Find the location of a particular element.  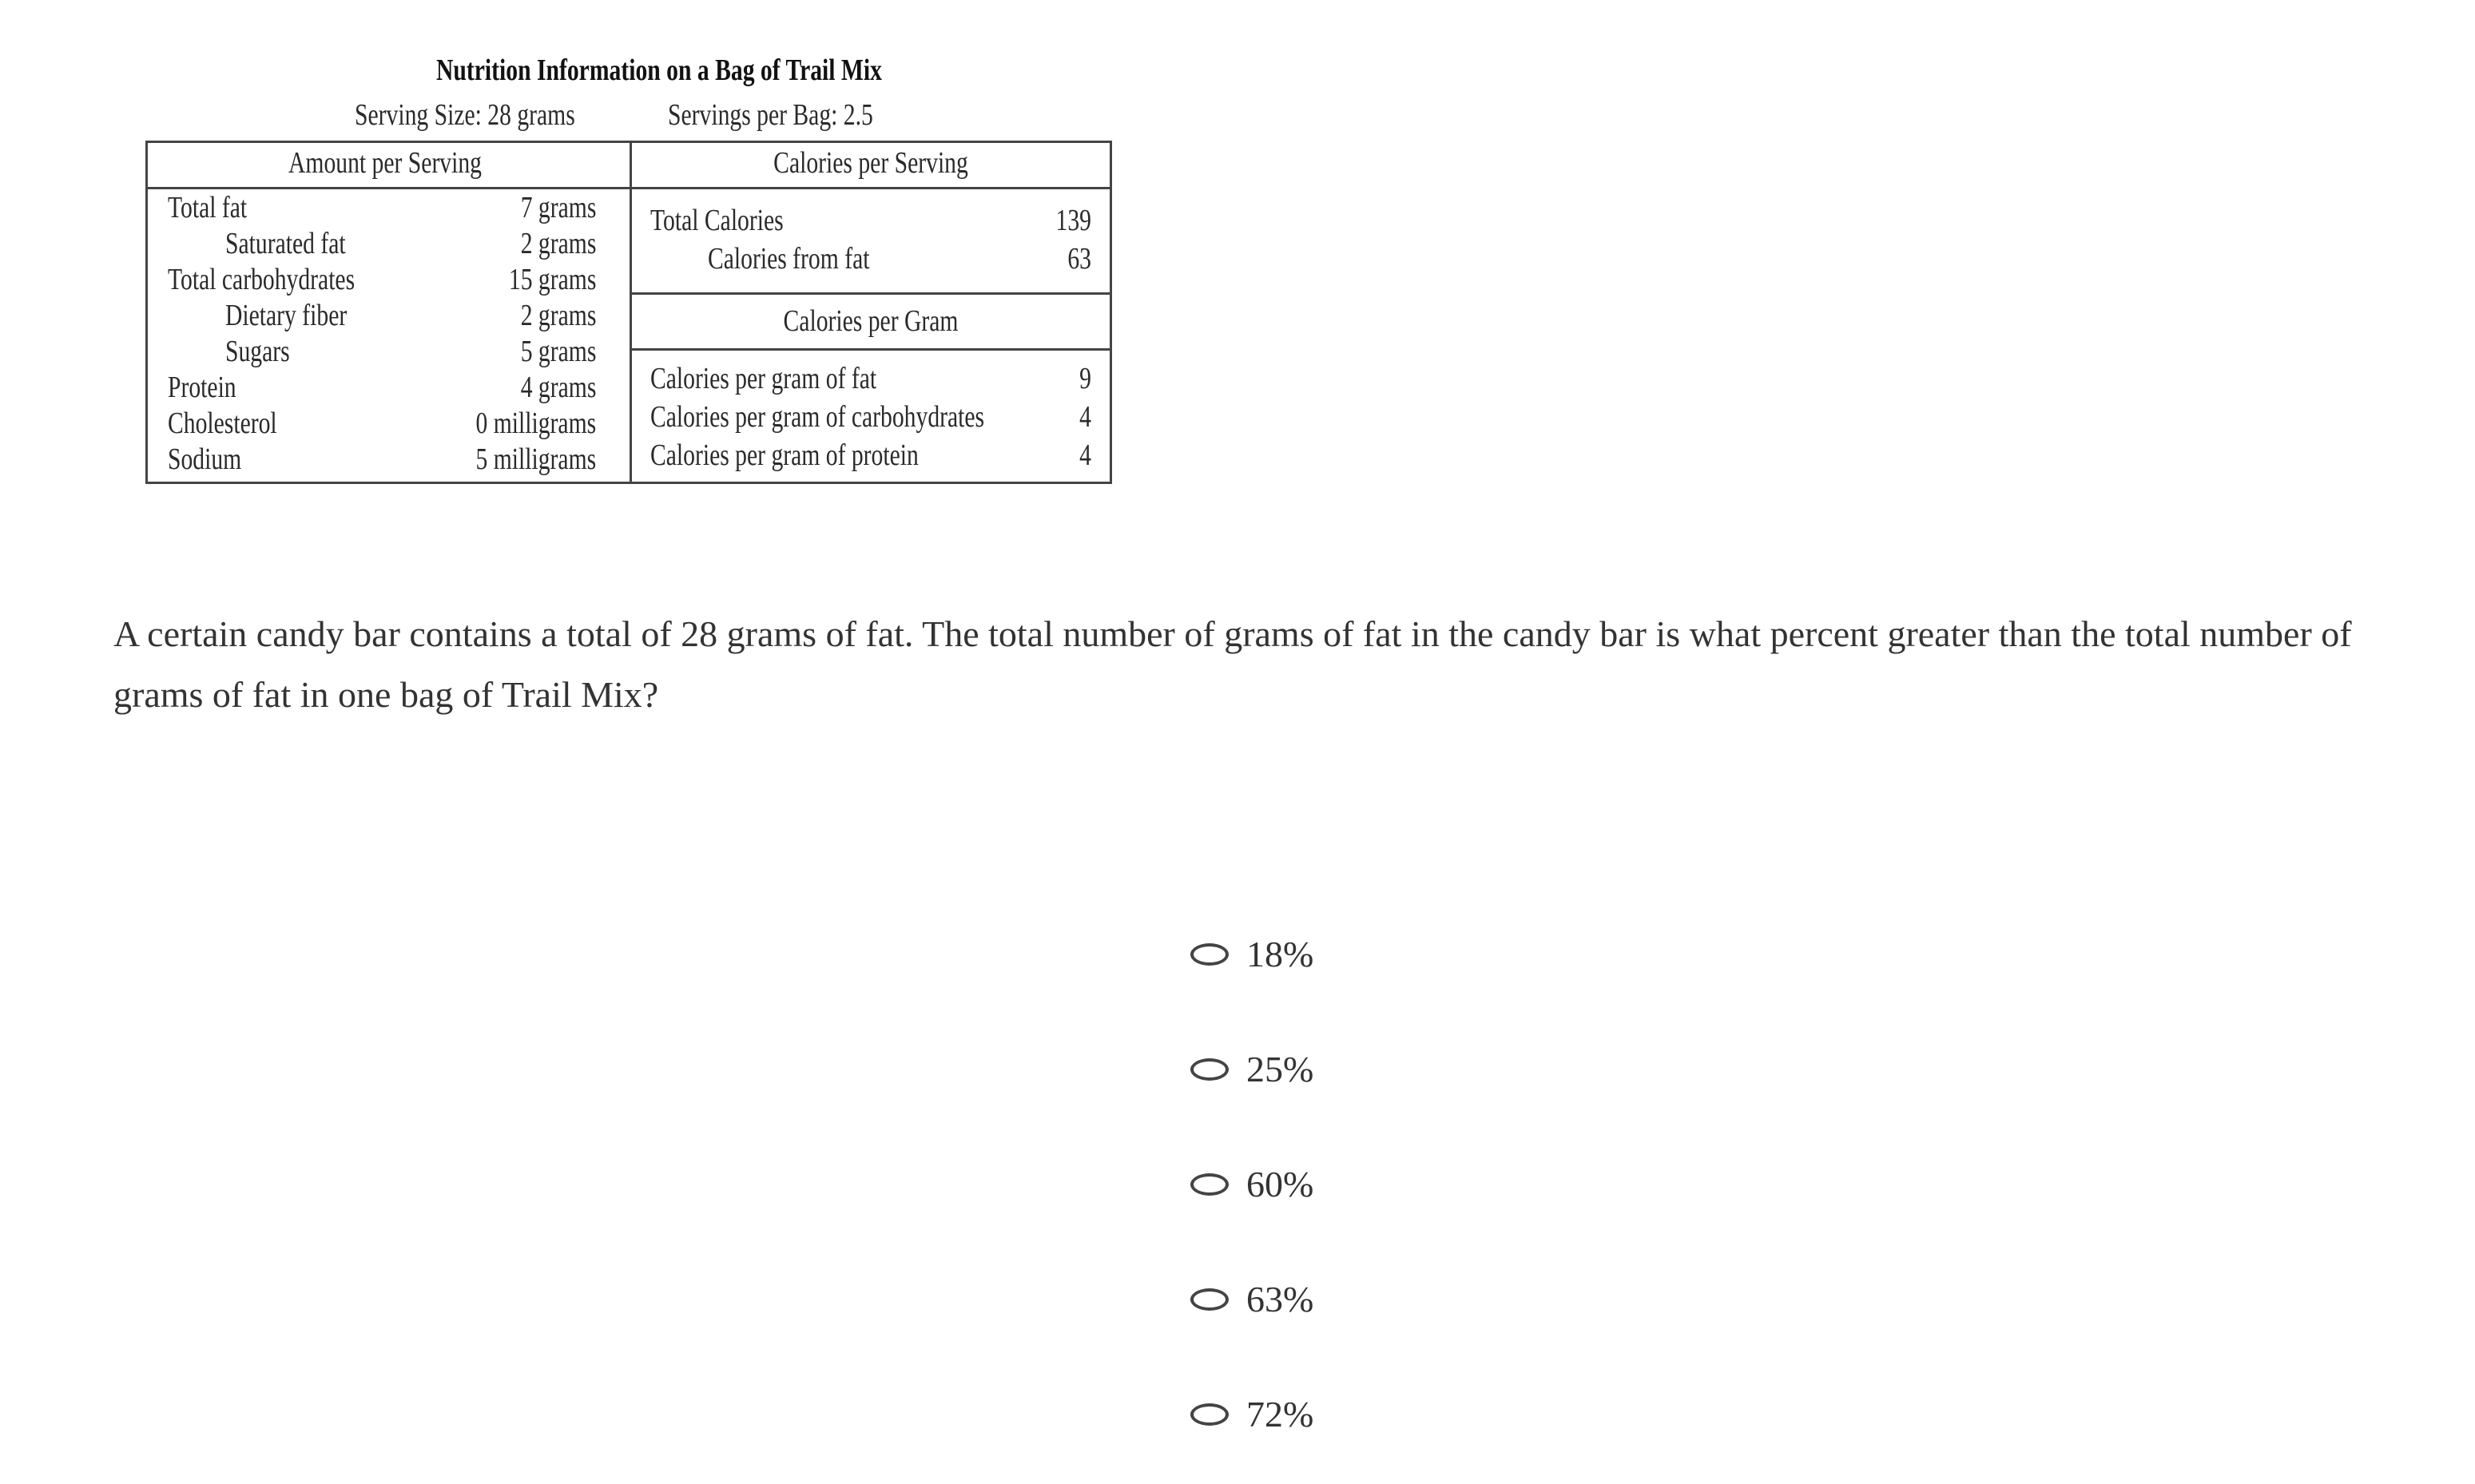

nutrient-label: Protein is located at coordinates (202, 387).